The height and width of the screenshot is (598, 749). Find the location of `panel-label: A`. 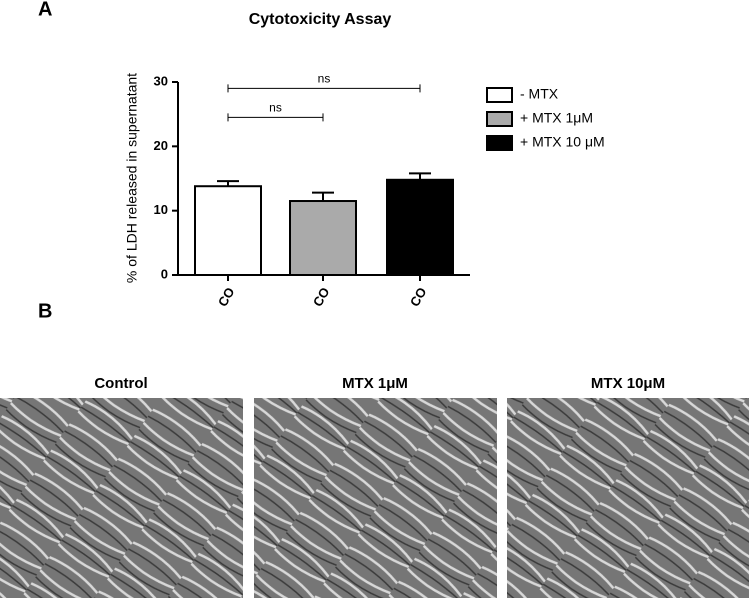

panel-label: A is located at coordinates (45, 10).